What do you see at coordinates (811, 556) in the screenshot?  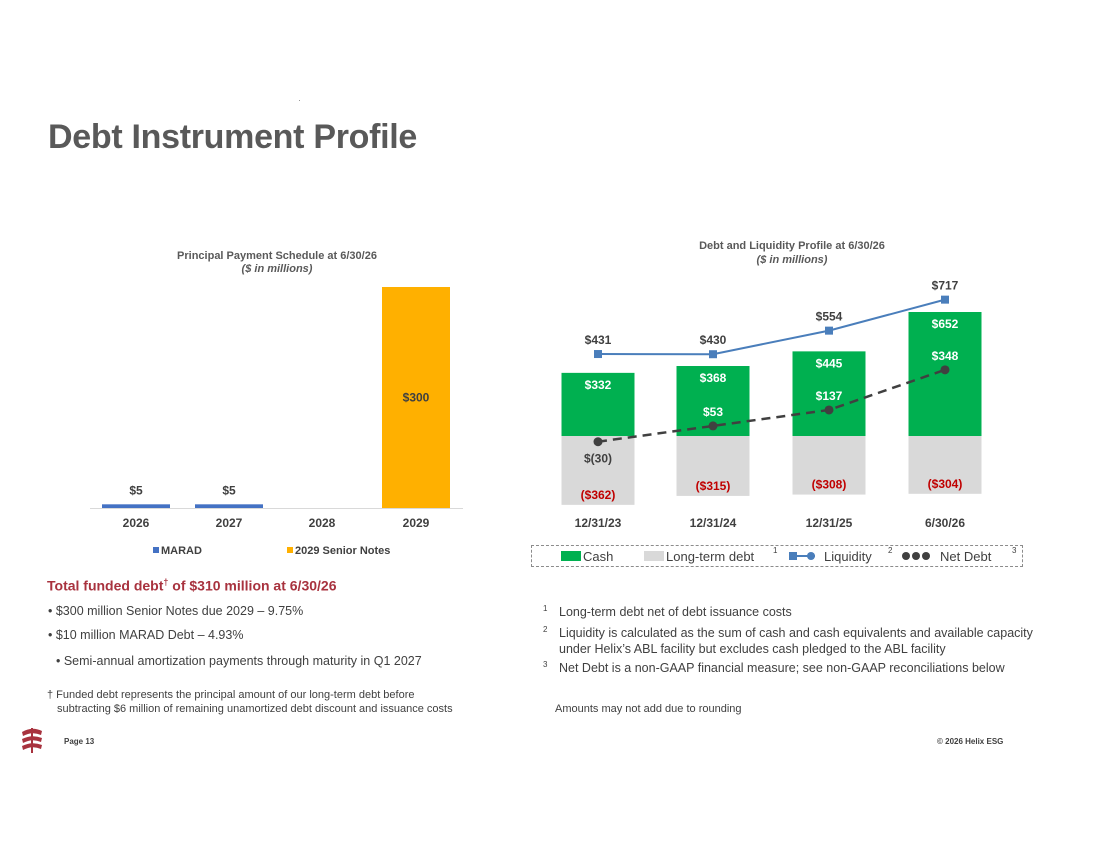 I see `legend-marker-liquidity-b` at bounding box center [811, 556].